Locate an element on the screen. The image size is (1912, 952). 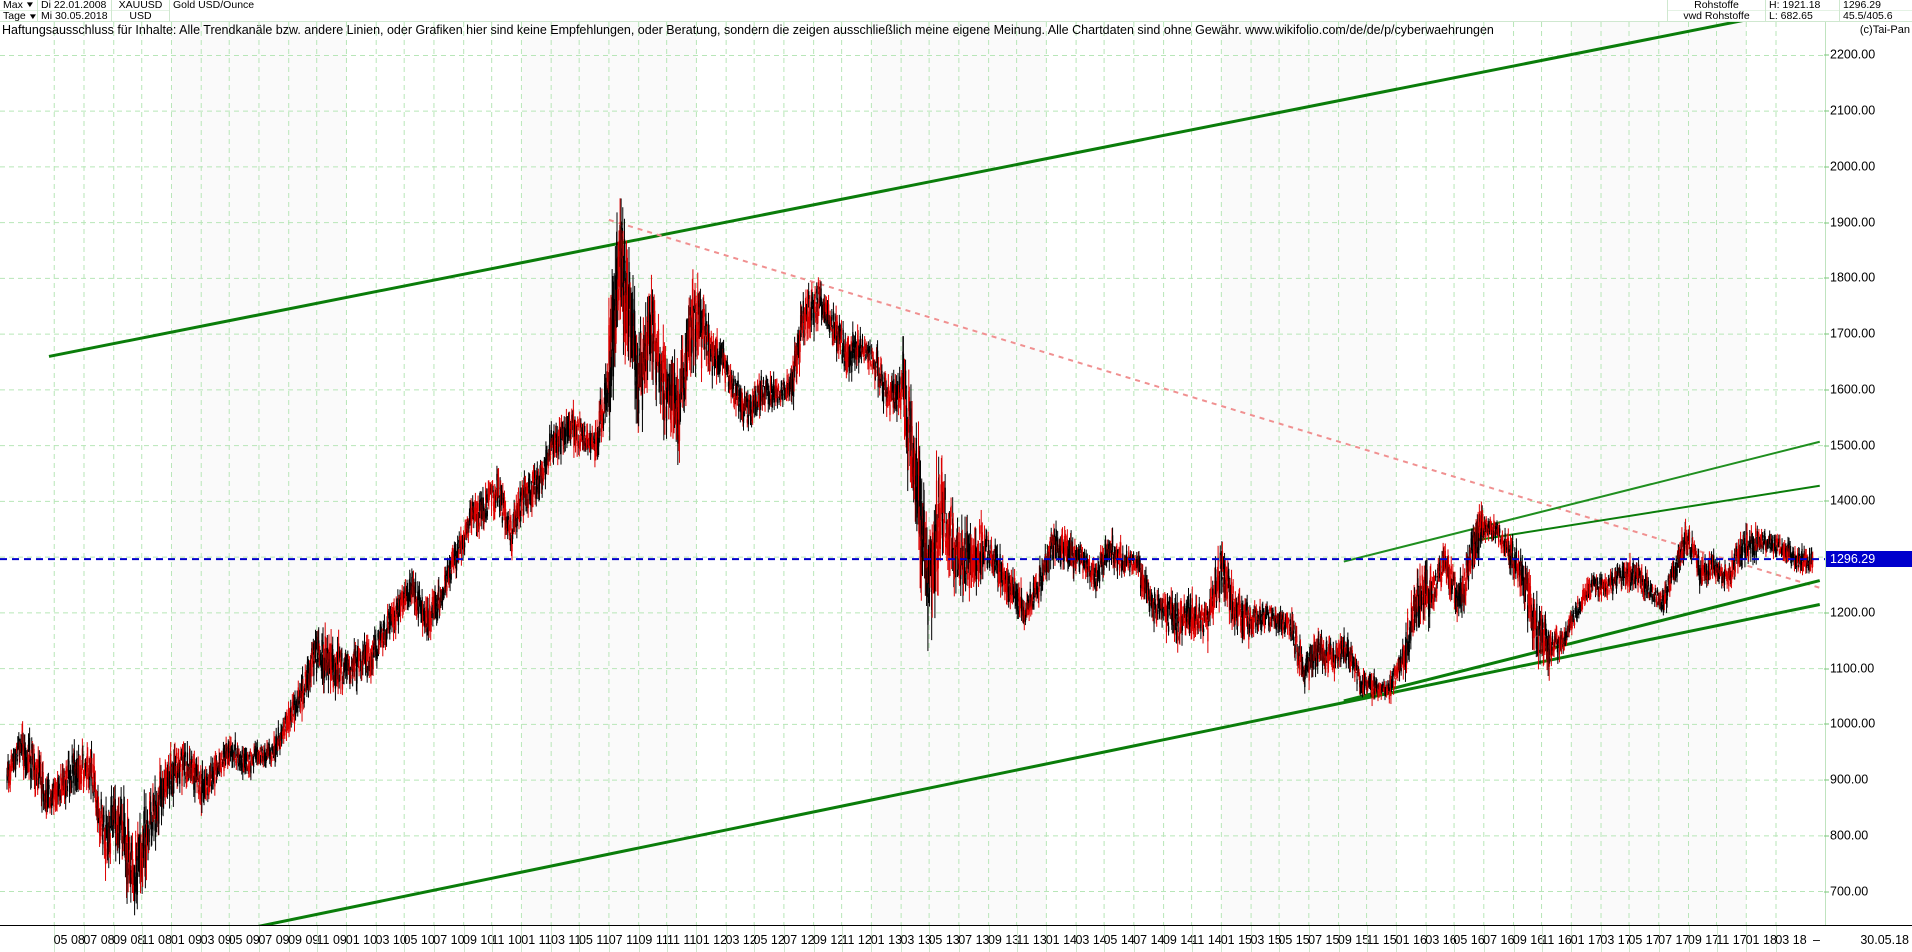
header-range-selectors: Max ▼ Tage ▼ is located at coordinates (19, 11).